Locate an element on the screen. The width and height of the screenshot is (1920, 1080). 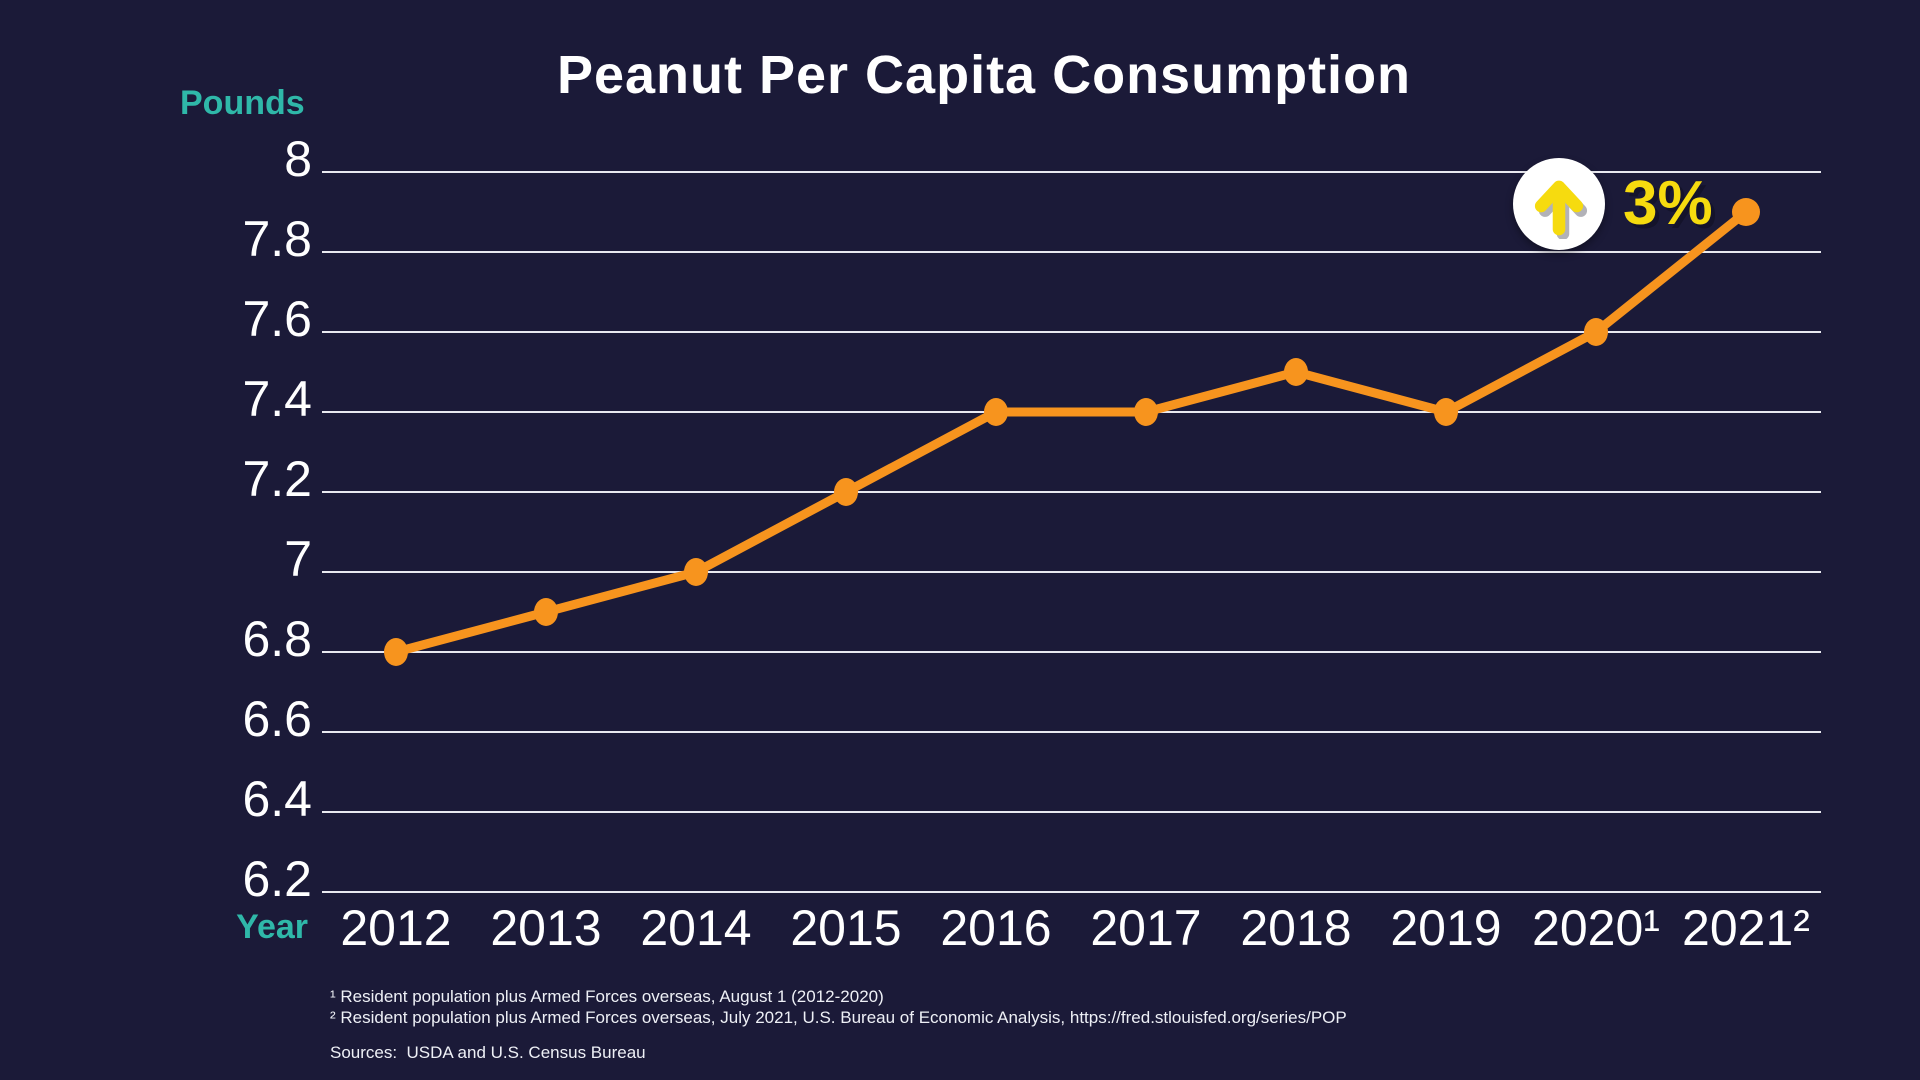
trend-value: 3% is located at coordinates (1668, 203).